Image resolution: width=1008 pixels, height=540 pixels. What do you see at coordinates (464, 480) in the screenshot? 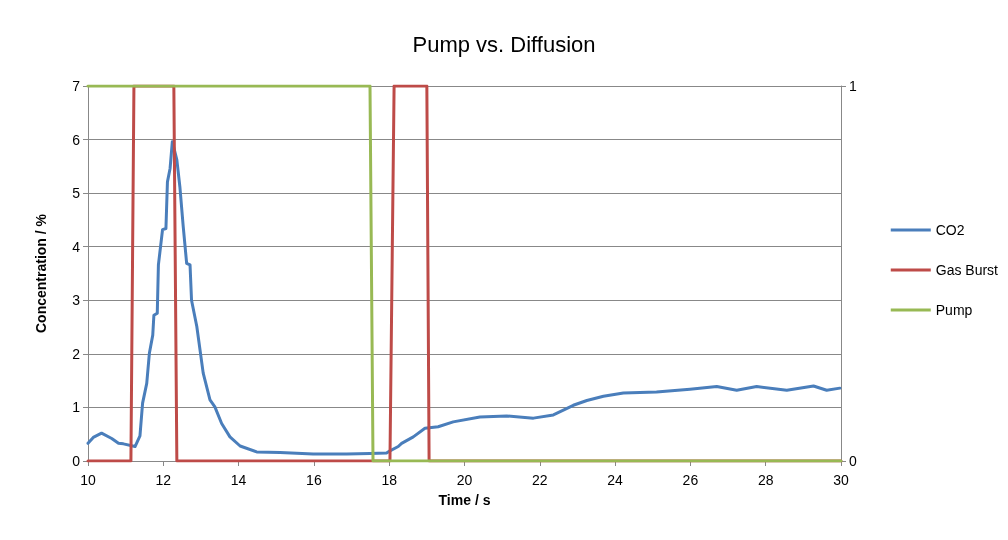
I see `x-tick-label: 20` at bounding box center [464, 480].